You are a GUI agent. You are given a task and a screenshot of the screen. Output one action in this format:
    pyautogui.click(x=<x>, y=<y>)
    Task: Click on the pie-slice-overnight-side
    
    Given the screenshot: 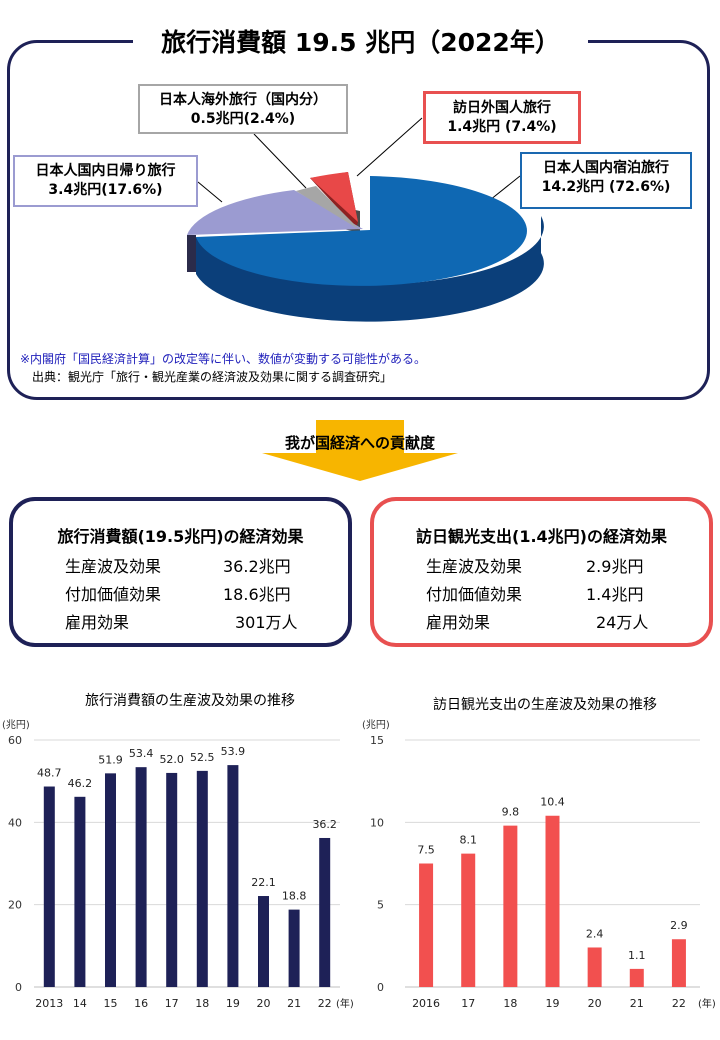 What is the action you would take?
    pyautogui.click(x=370, y=269)
    